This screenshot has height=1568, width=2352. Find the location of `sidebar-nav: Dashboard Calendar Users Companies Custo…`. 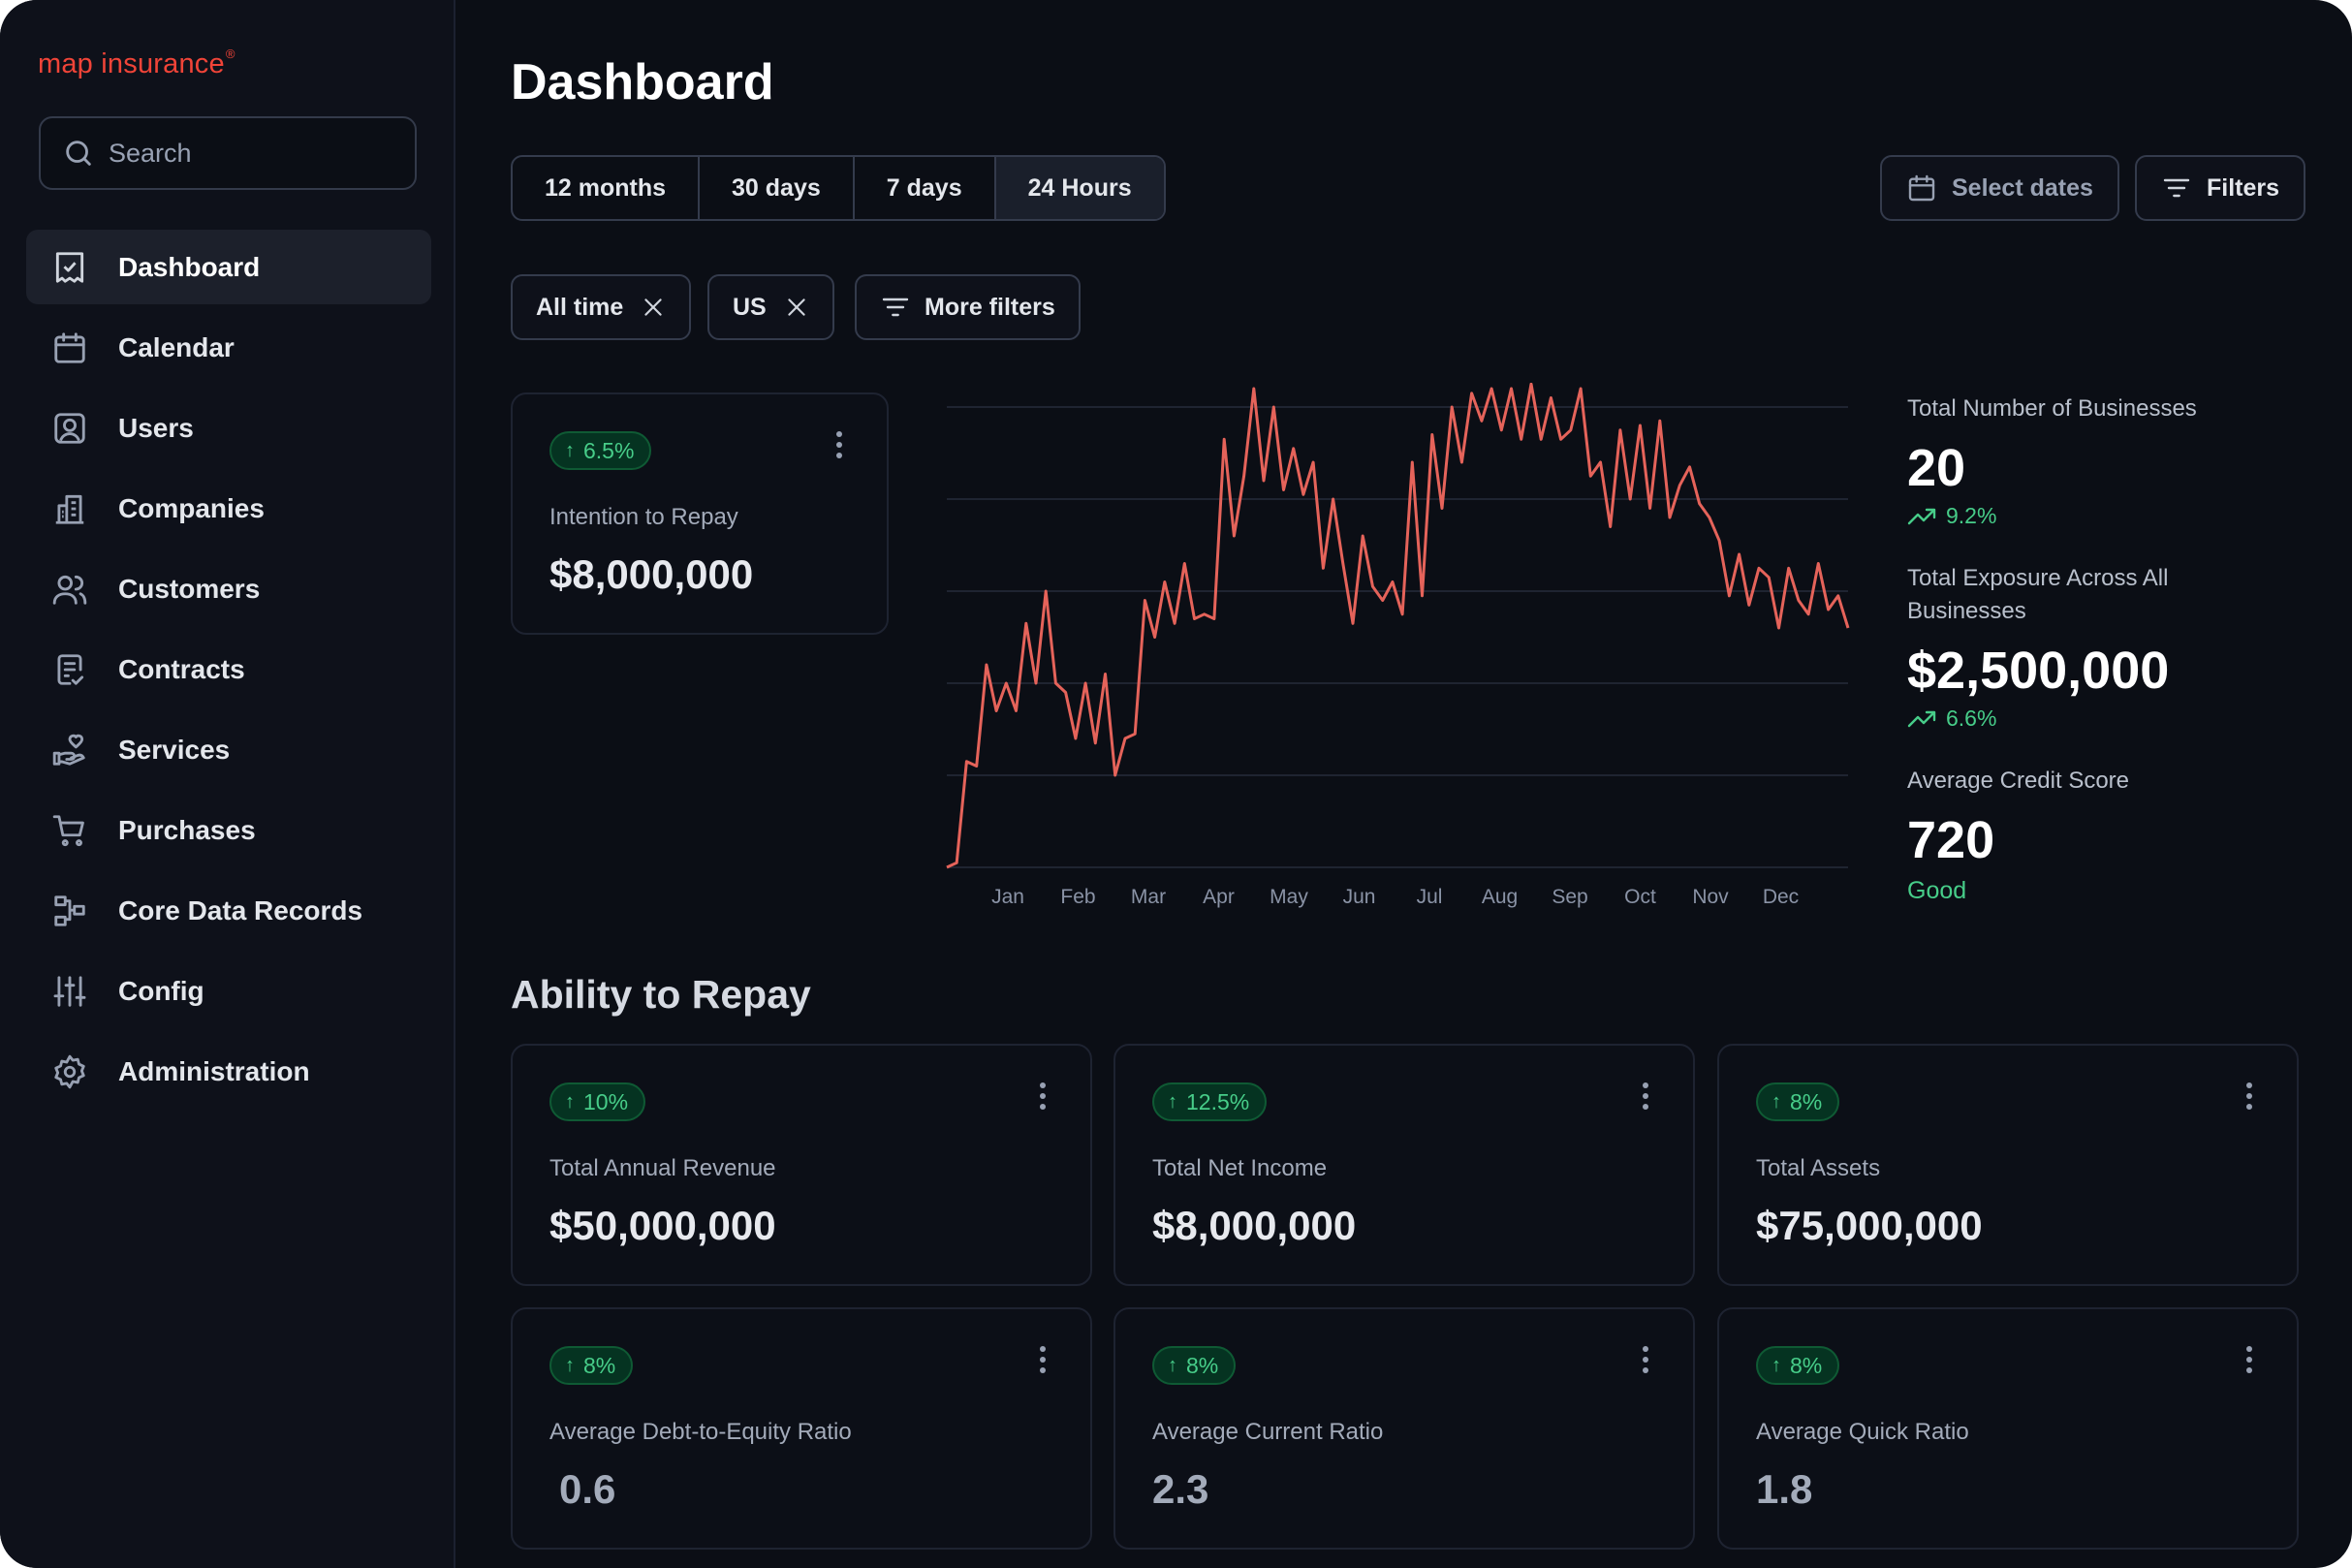

sidebar-nav: Dashboard Calendar Users Companies Custo… is located at coordinates (229, 672).